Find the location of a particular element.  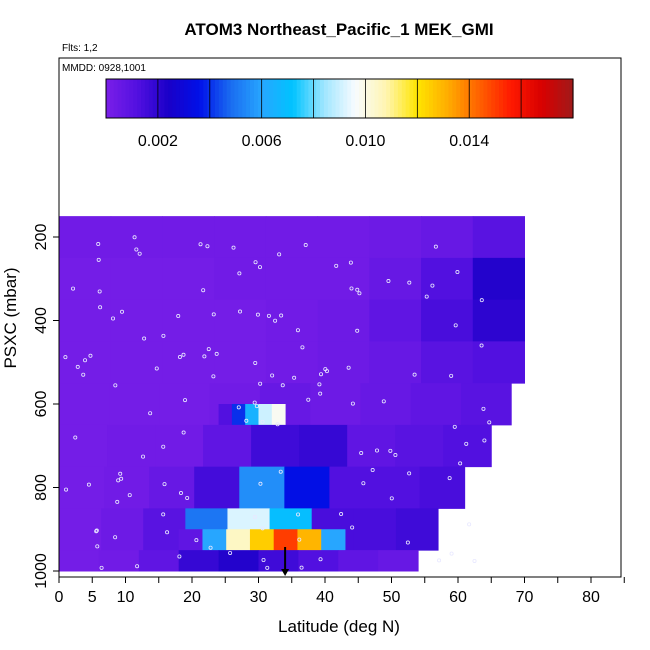

x-tick-label: 50 is located at coordinates (392, 597).